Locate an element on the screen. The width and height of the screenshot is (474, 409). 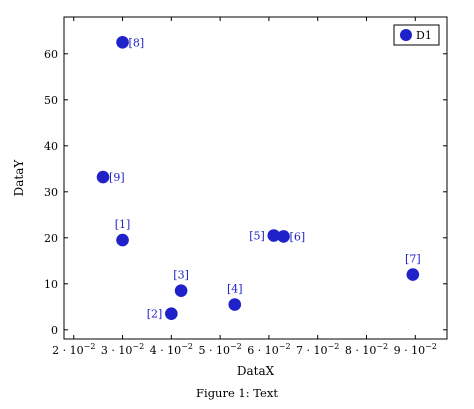
point-label: [6] is located at coordinates (298, 236).